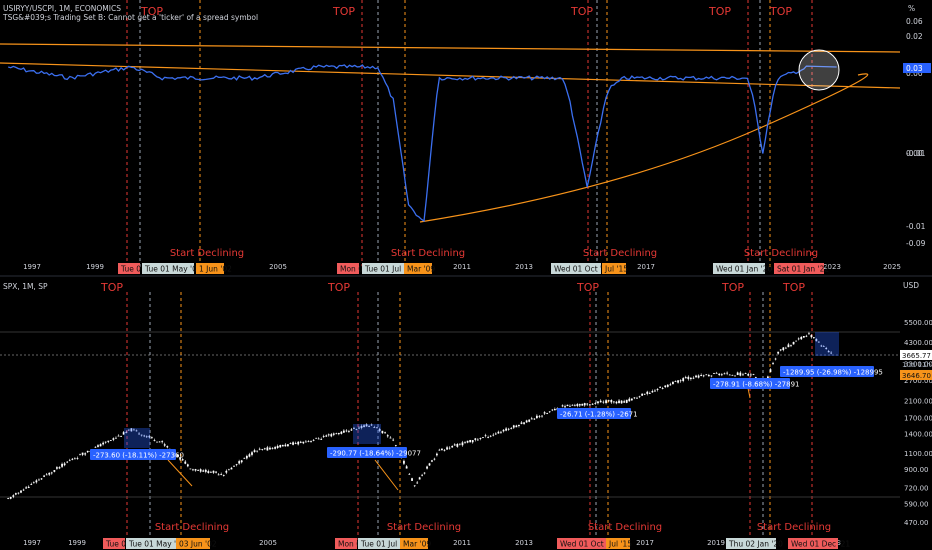 The image size is (932, 550). Describe the element at coordinates (352, 544) in the screenshot. I see `spx-date-tag: Mon 01` at that location.